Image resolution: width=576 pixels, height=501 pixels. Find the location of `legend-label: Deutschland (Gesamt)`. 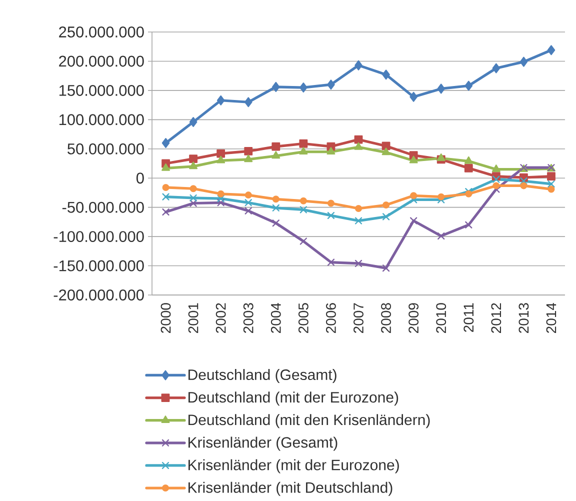

legend-label: Deutschland (Gesamt) is located at coordinates (262, 376).